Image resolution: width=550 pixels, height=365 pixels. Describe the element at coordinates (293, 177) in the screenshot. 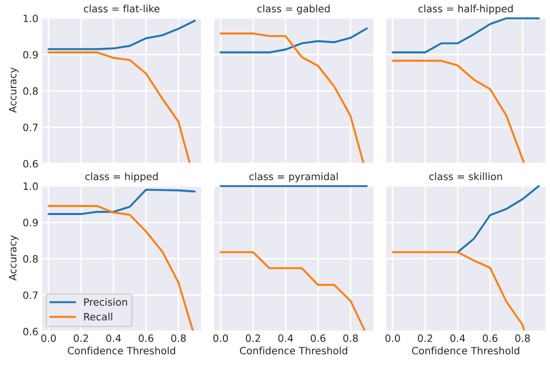

I see `chart-title: class = pyramidal` at that location.